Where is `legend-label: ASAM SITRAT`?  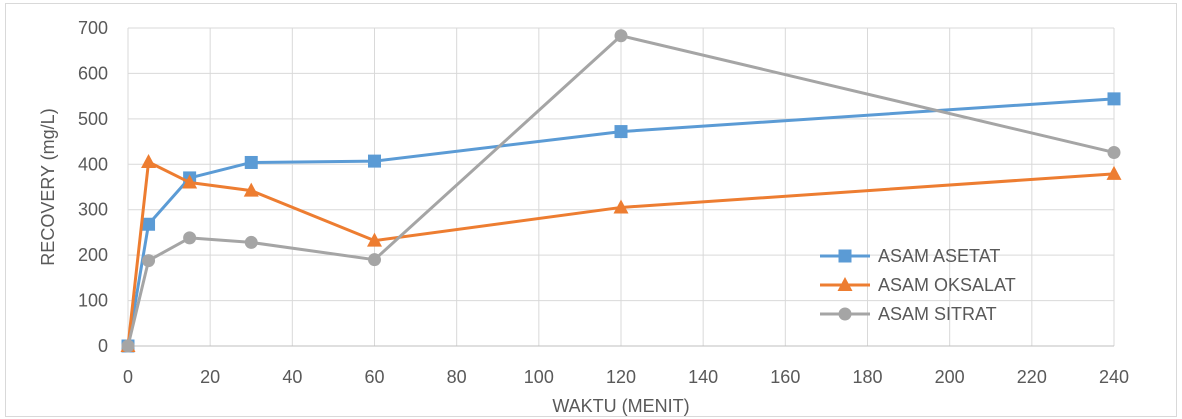
legend-label: ASAM SITRAT is located at coordinates (937, 314).